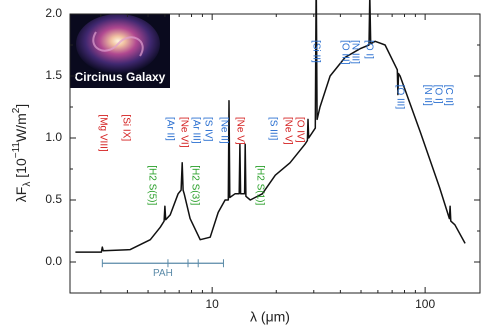  What do you see at coordinates (103, 132) in the screenshot?
I see `line-label: [Mg VIII]` at bounding box center [103, 132].